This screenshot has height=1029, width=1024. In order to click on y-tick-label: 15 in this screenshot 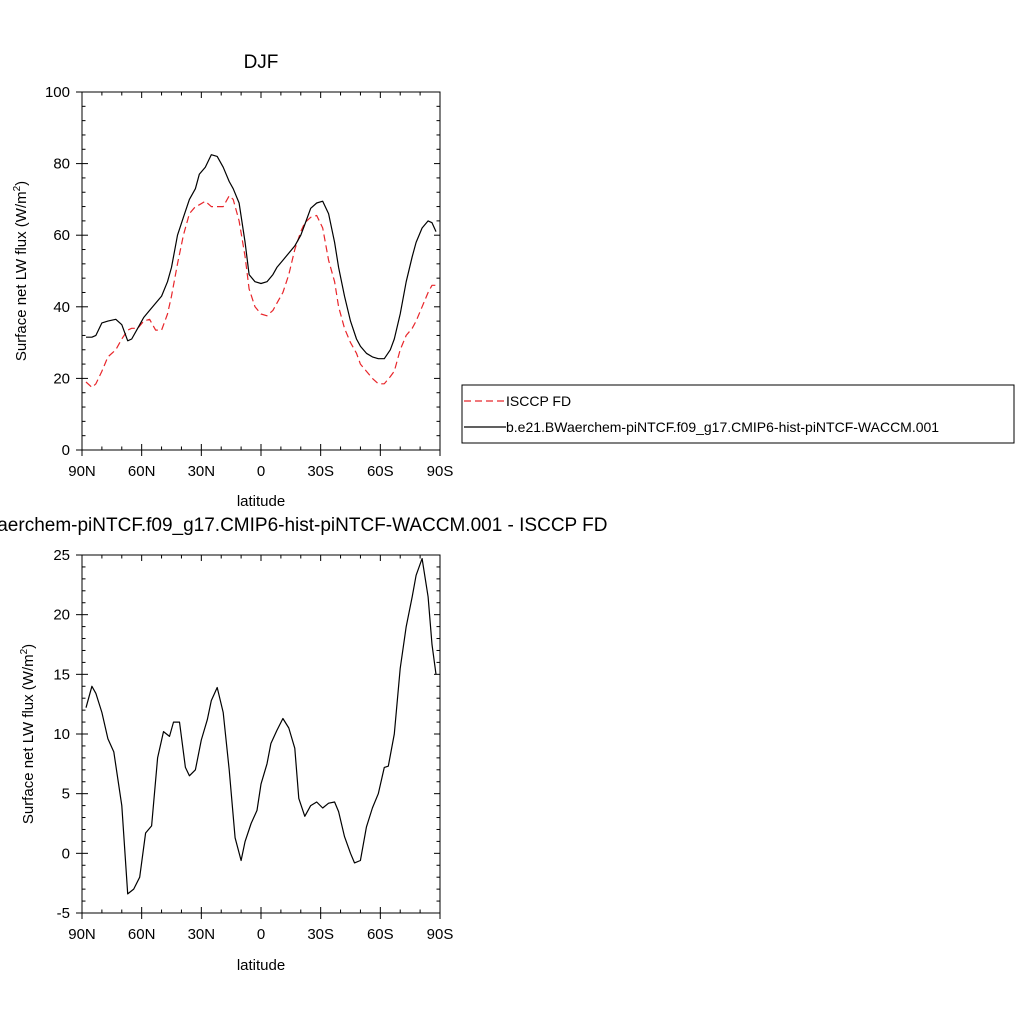, I will do `click(61, 674)`.